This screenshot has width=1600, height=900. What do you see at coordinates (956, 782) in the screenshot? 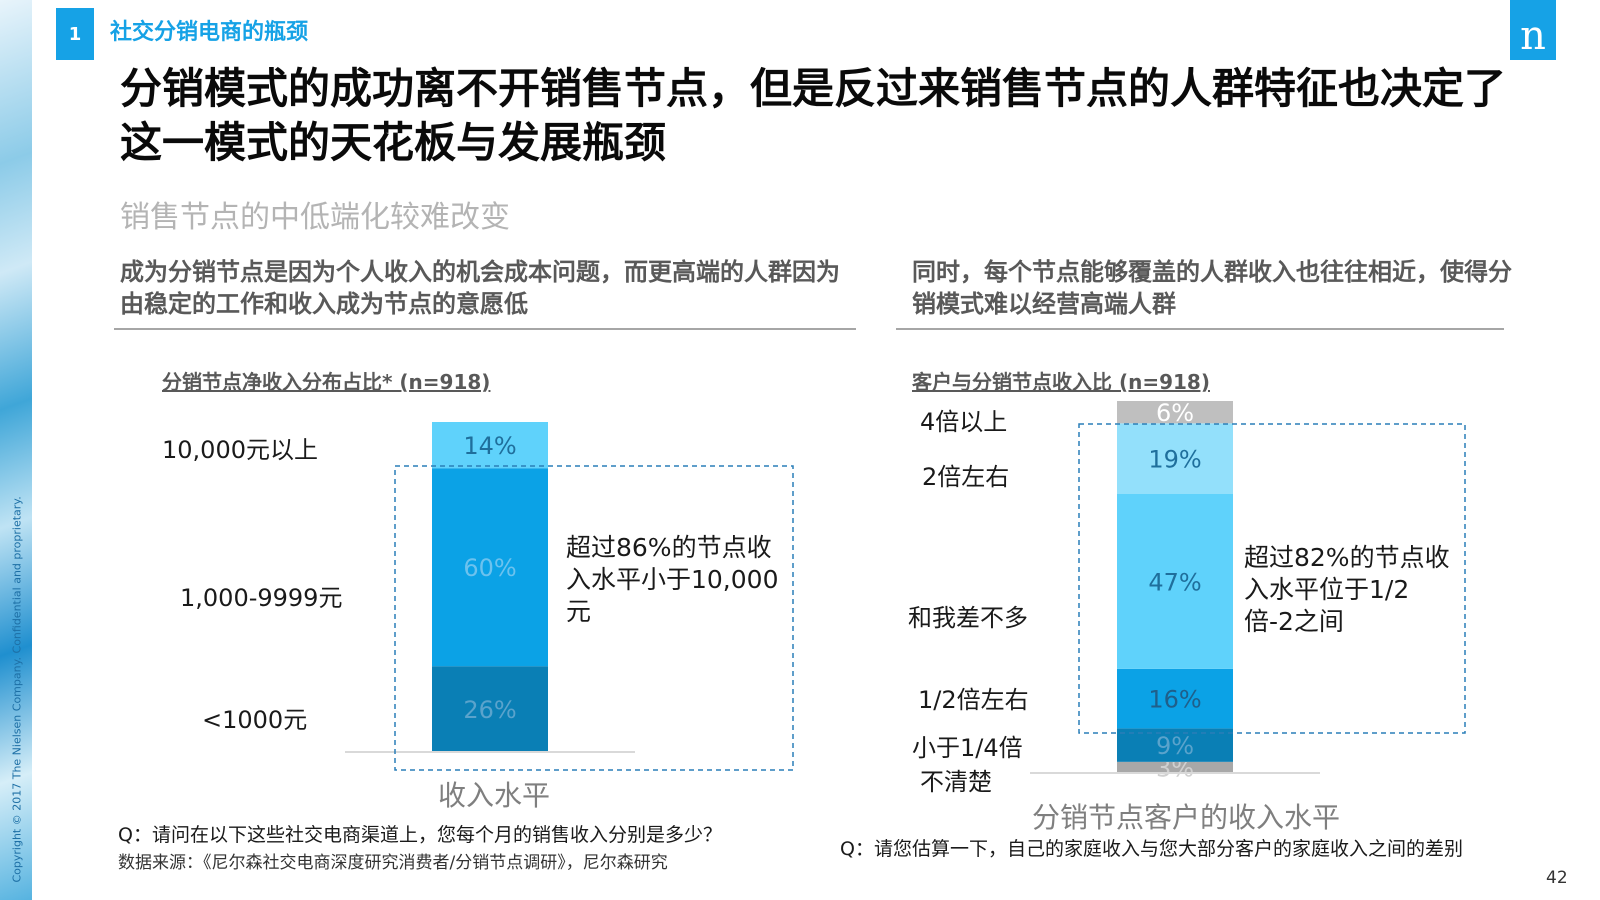
I see `right-category-label: 不清楚` at bounding box center [956, 782].